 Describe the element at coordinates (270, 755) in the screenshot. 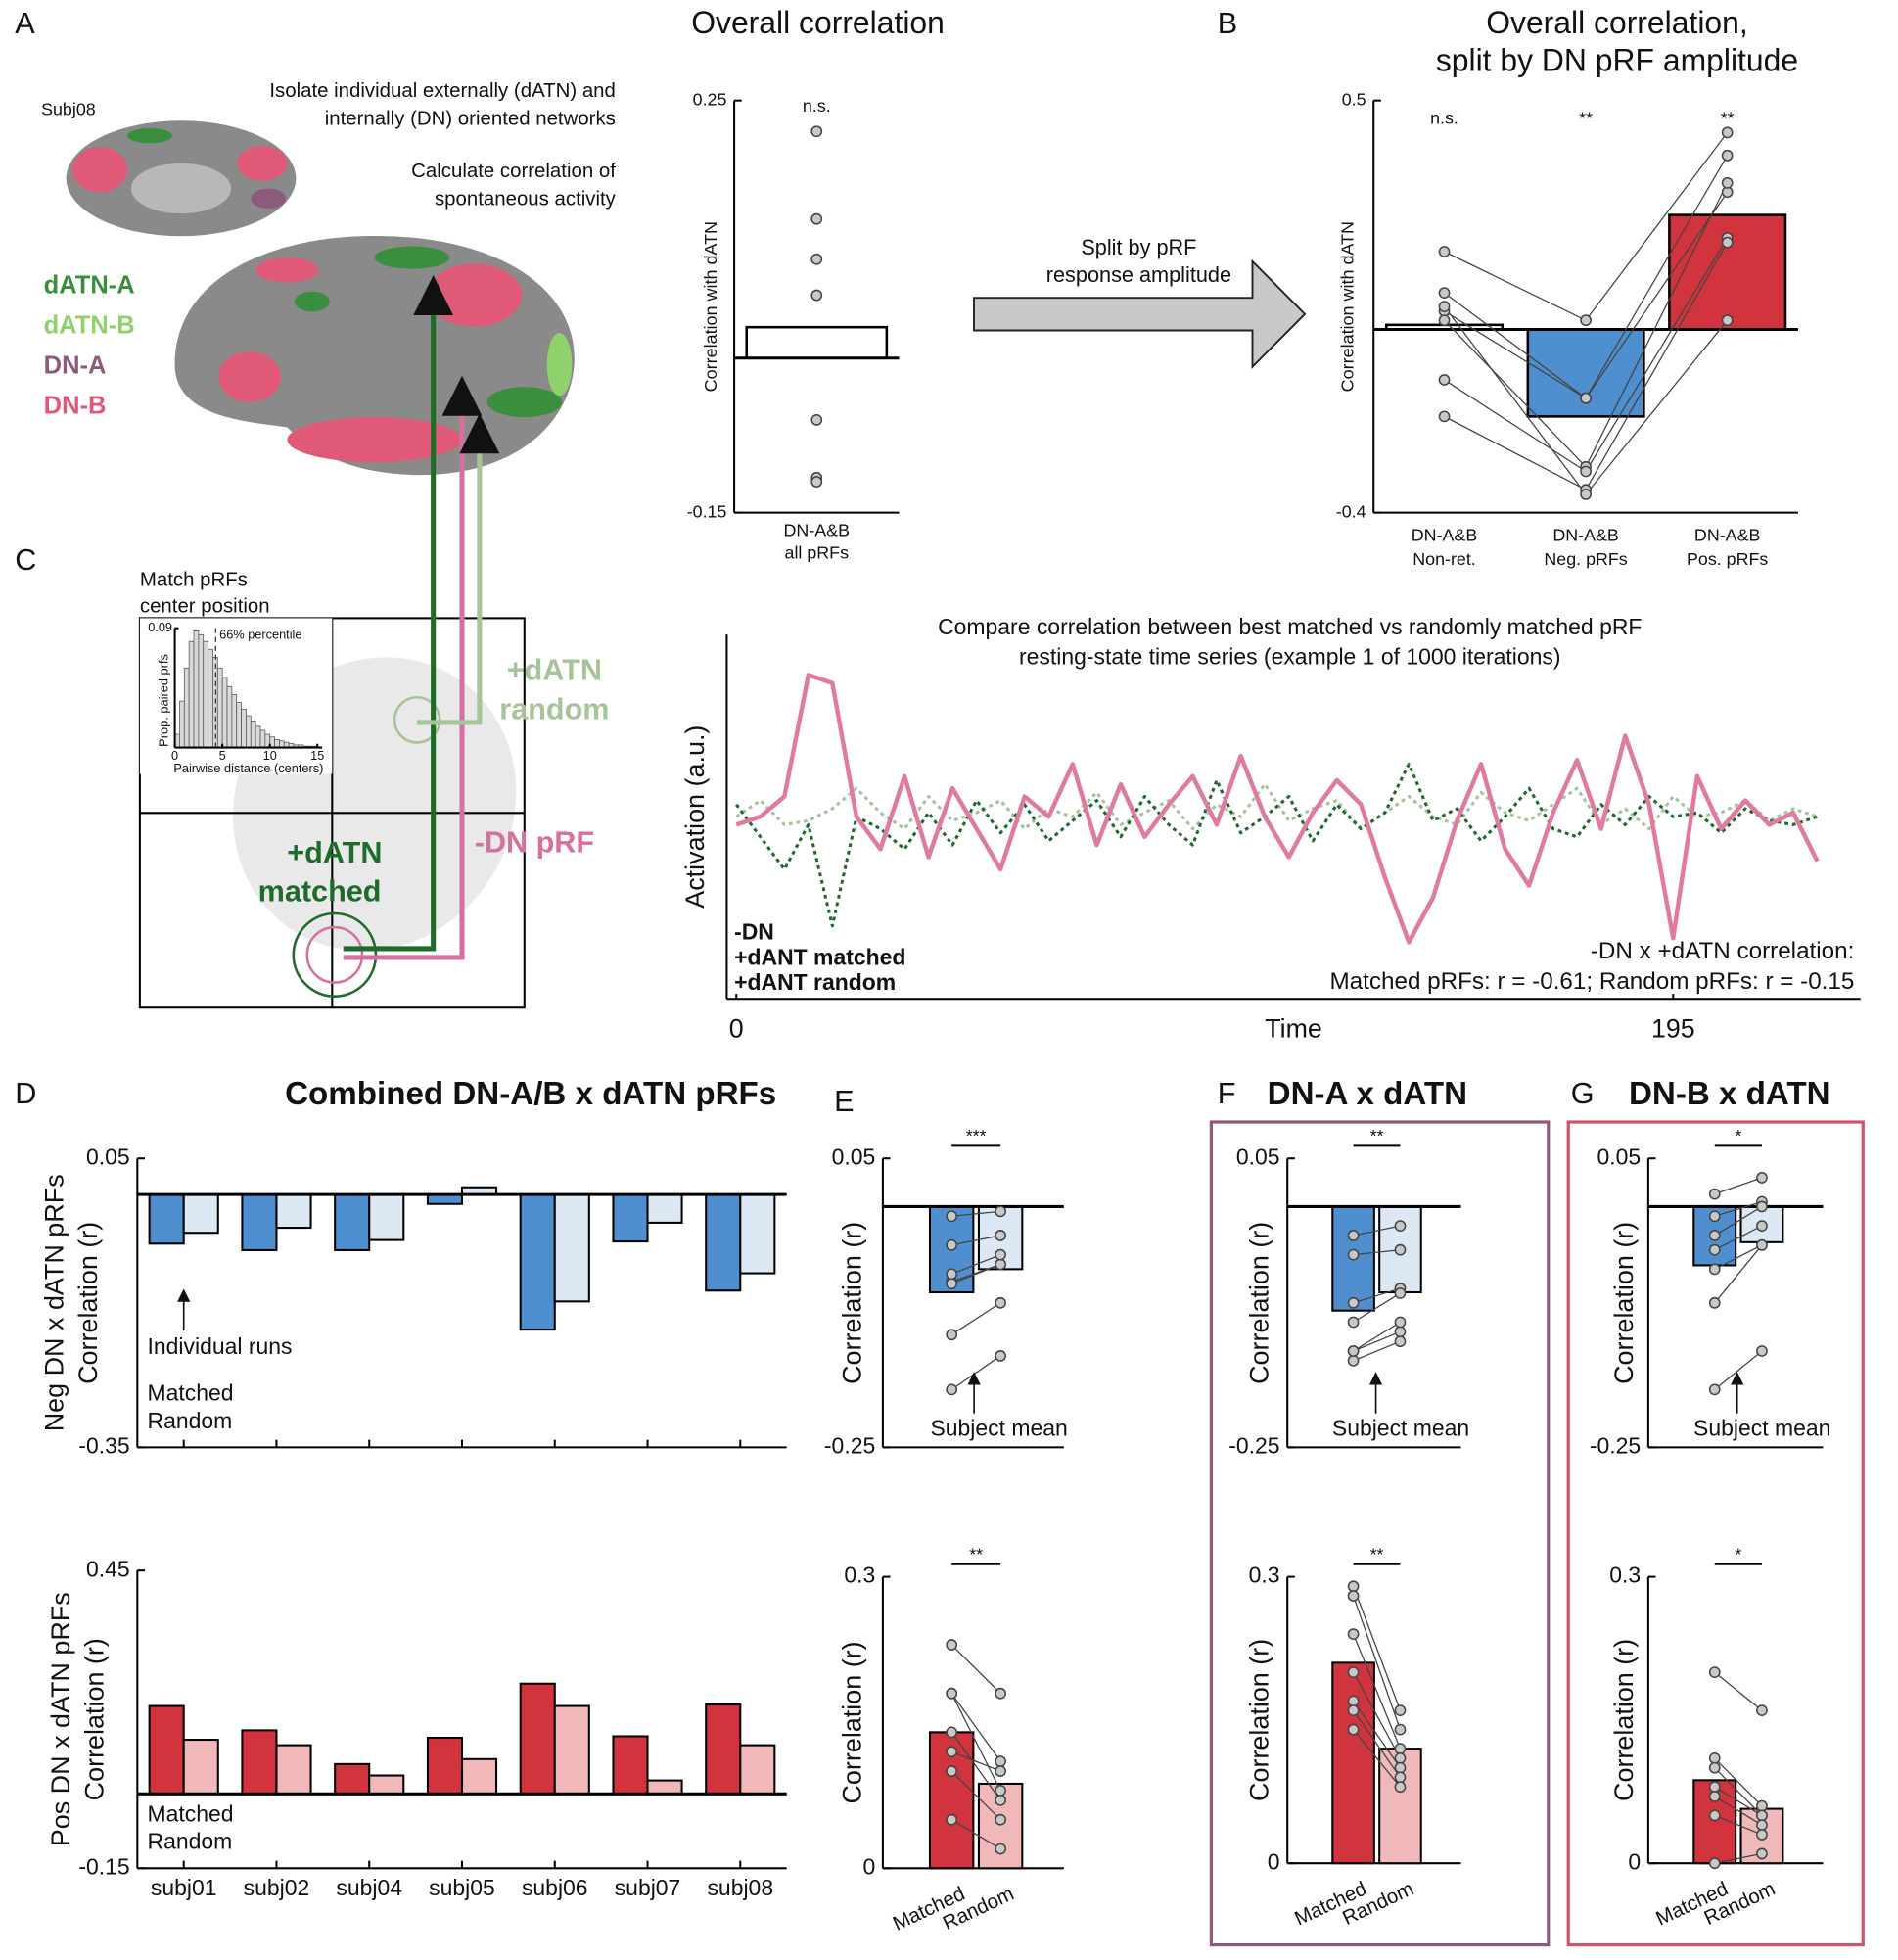

I see `x-tick-label: 10` at that location.